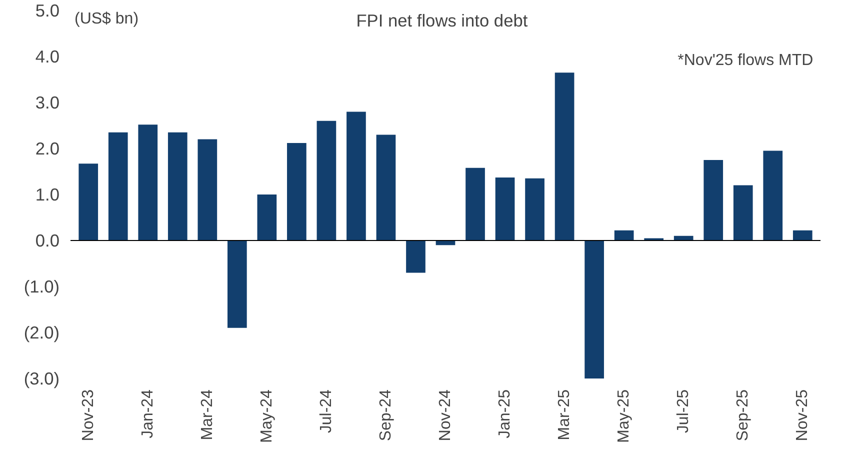 This screenshot has width=859, height=451. Describe the element at coordinates (624, 416) in the screenshot. I see `x-tick-label: May-25` at that location.